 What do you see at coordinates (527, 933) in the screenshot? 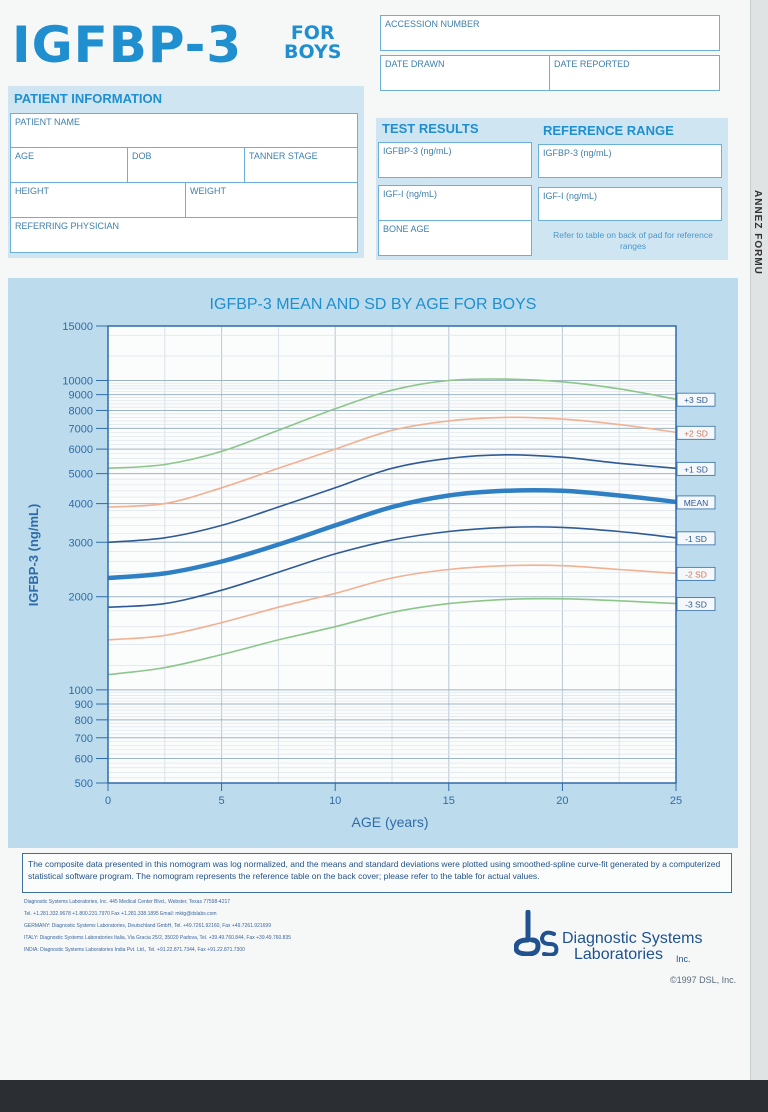
I see `dsl-logo-mark` at bounding box center [527, 933].